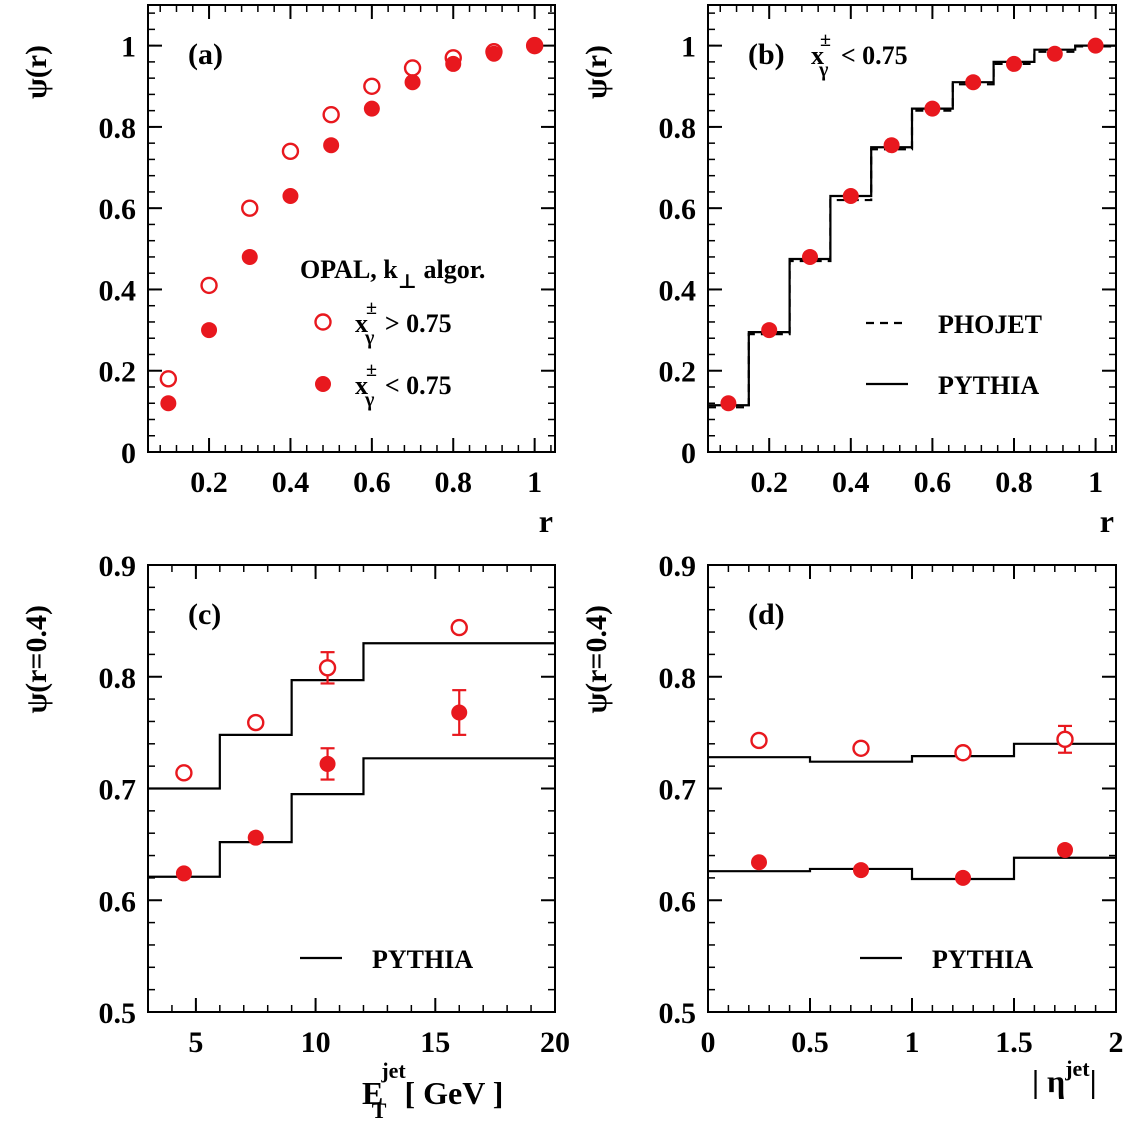 The image size is (1128, 1124). Describe the element at coordinates (435, 1042) in the screenshot. I see `x-tick-label: 15` at that location.